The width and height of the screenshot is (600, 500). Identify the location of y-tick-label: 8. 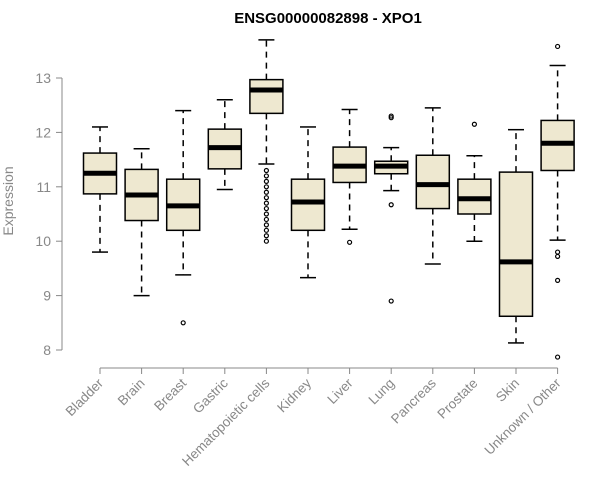
(47, 350).